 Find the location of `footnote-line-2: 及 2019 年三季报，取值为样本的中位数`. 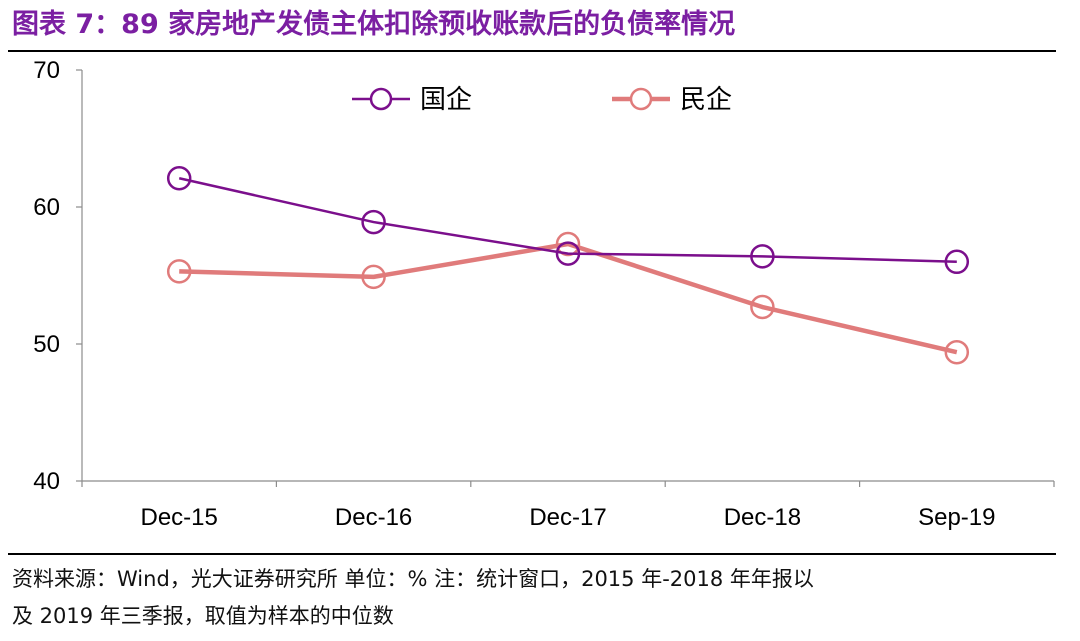

footnote-line-2: 及 2019 年三季报，取值为样本的中位数 is located at coordinates (203, 616).